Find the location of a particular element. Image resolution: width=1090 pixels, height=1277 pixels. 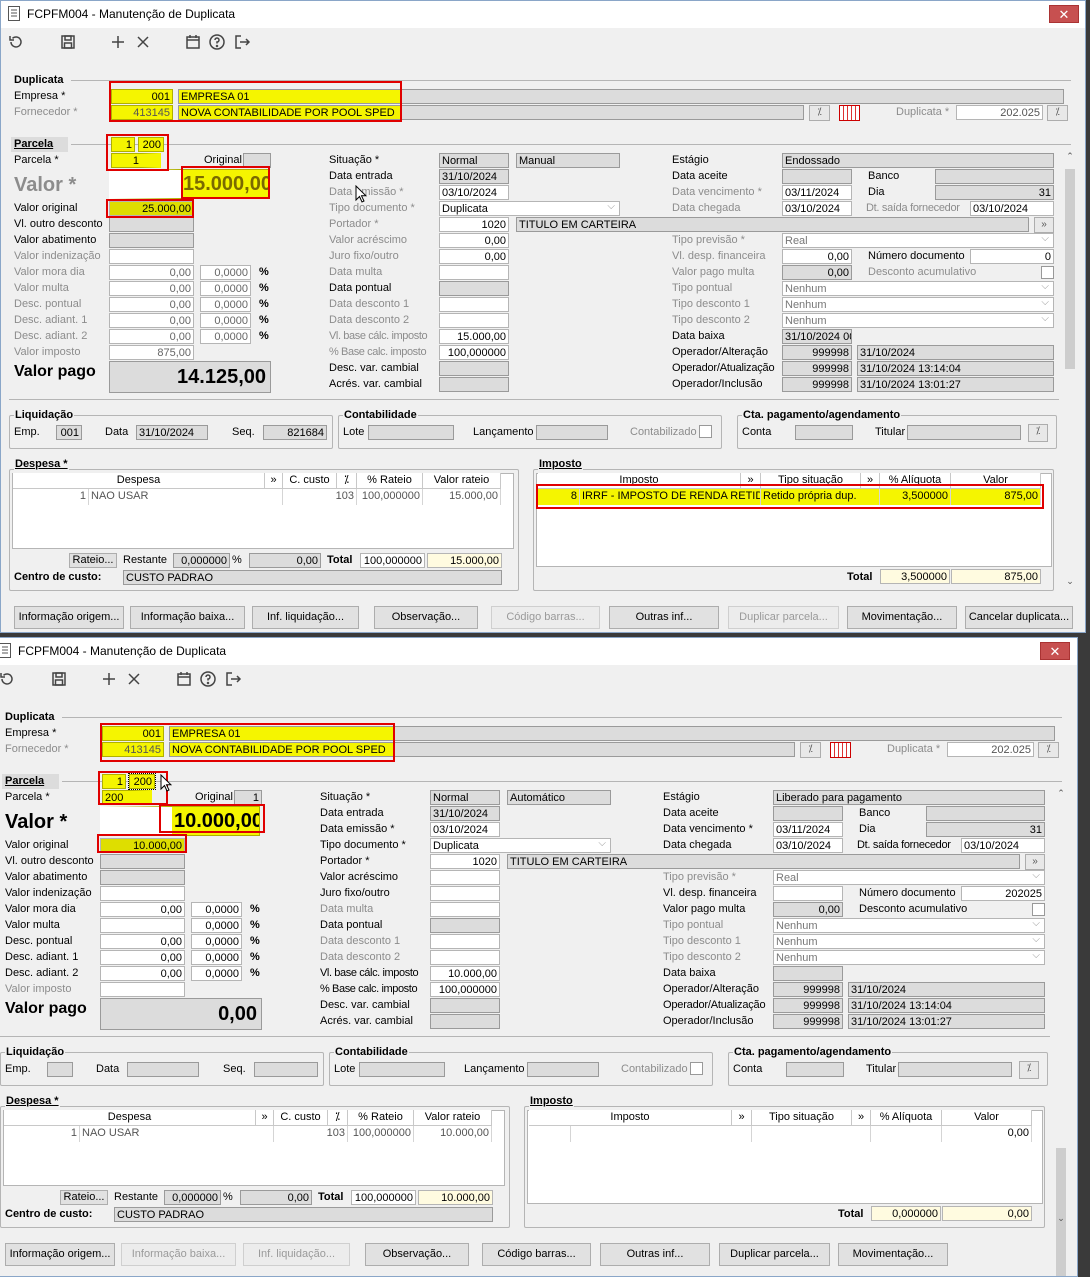

field-restante-pct: 0,000000 is located at coordinates (192, 1197).